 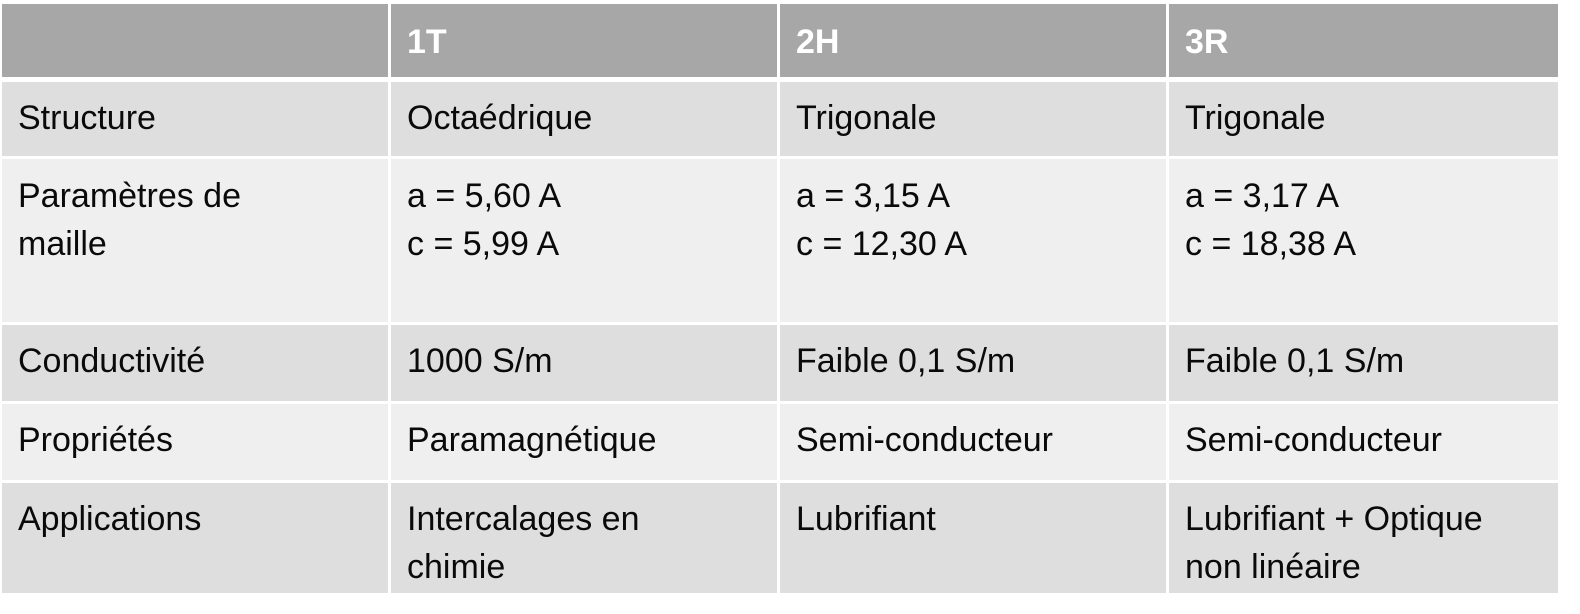 What do you see at coordinates (196, 242) in the screenshot?
I see `row-label-lattice-parameters: Paramètres de maille` at bounding box center [196, 242].